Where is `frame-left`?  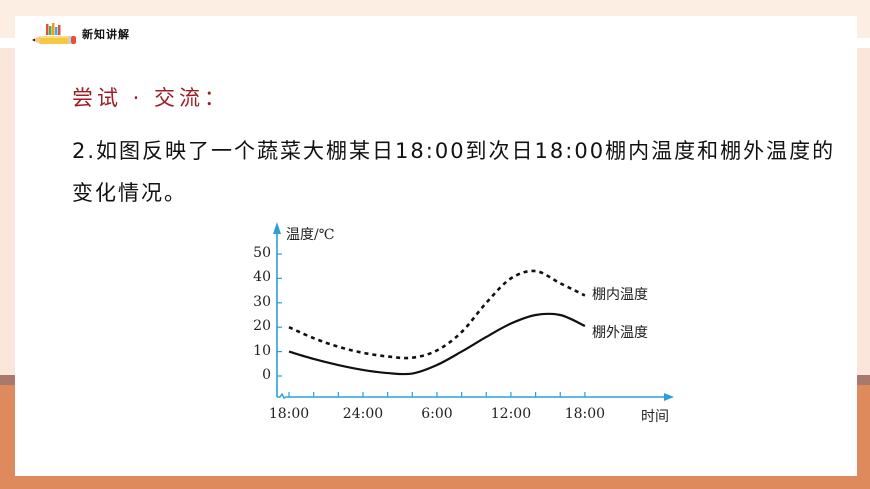
frame-left is located at coordinates (7, 211).